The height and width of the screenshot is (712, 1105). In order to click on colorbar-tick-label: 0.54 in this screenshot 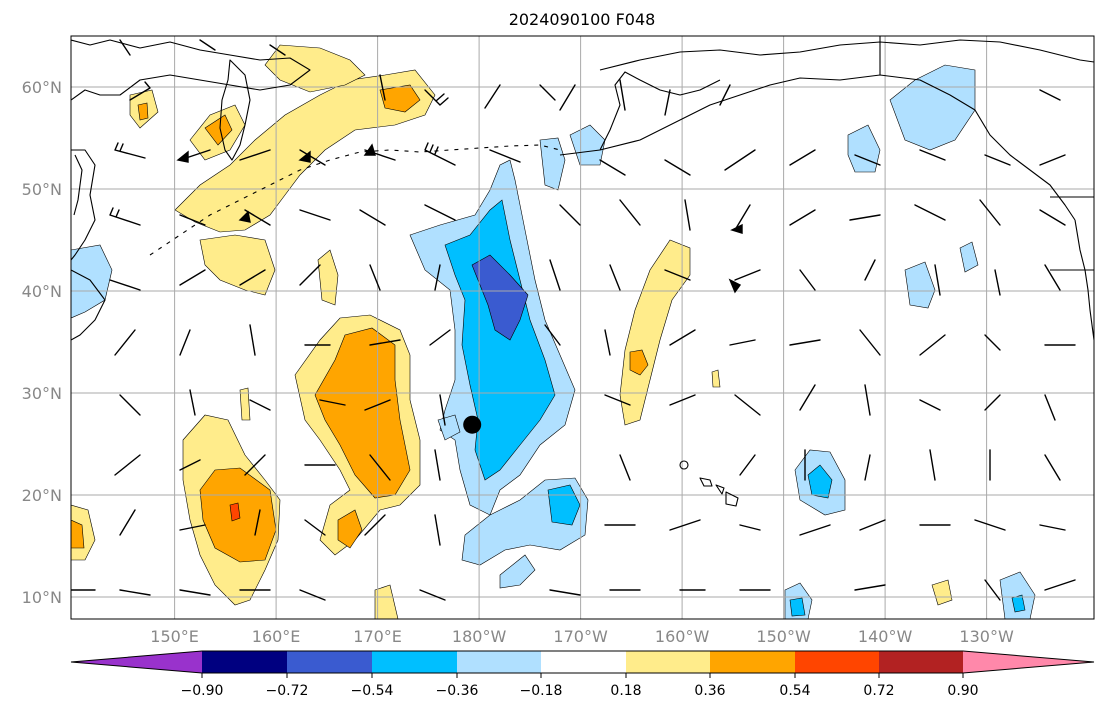, I will do `click(794, 691)`.